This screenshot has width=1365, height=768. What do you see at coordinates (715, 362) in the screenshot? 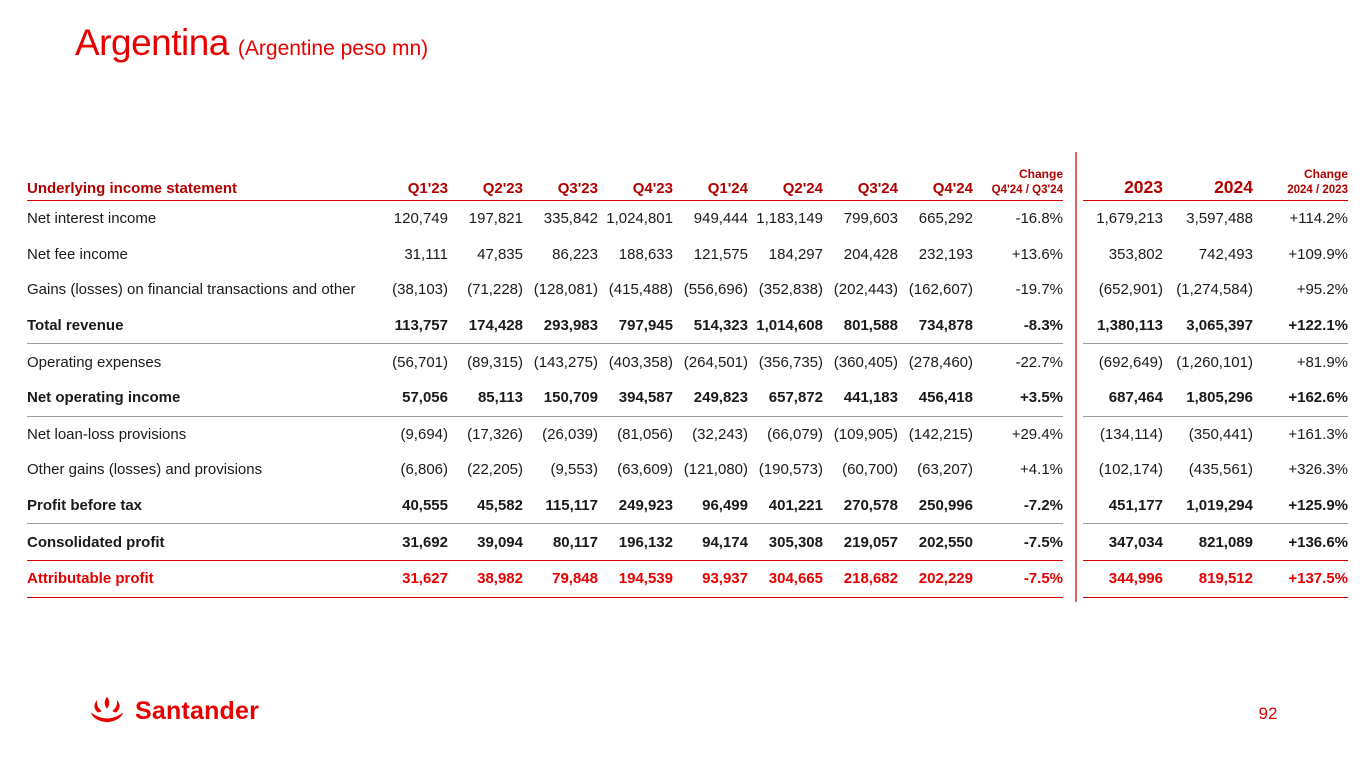
I see `quarter-value: (264,501)` at bounding box center [715, 362].